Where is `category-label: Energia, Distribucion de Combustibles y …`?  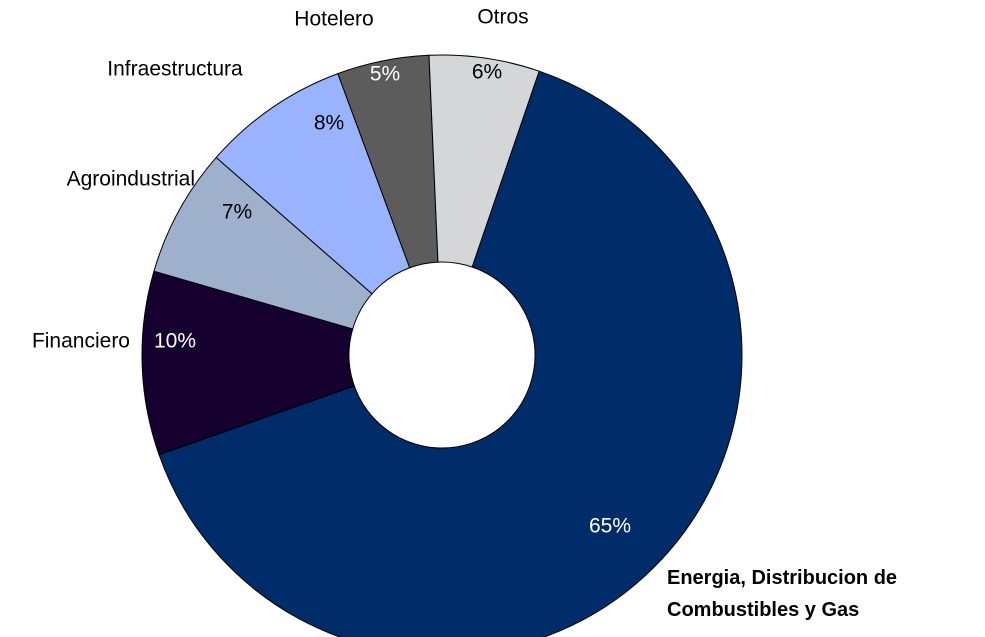
category-label: Energia, Distribucion de Combustibles y … is located at coordinates (782, 594).